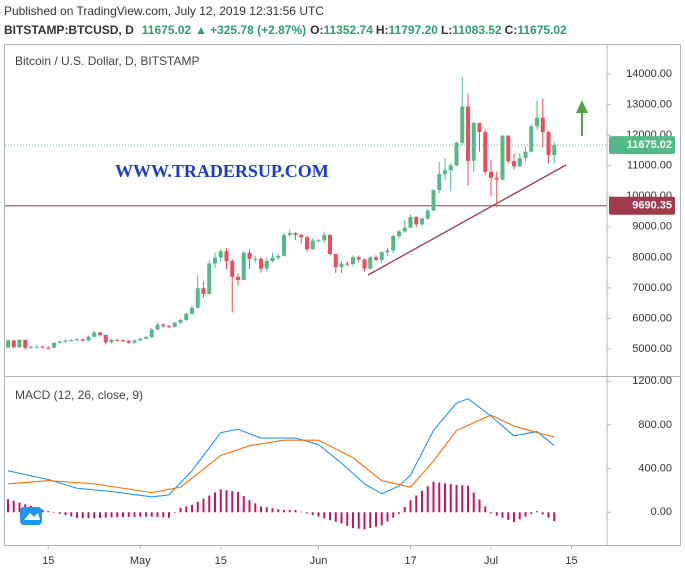 The height and width of the screenshot is (586, 685). Describe the element at coordinates (48, 561) in the screenshot. I see `x-tick-label: 15` at that location.